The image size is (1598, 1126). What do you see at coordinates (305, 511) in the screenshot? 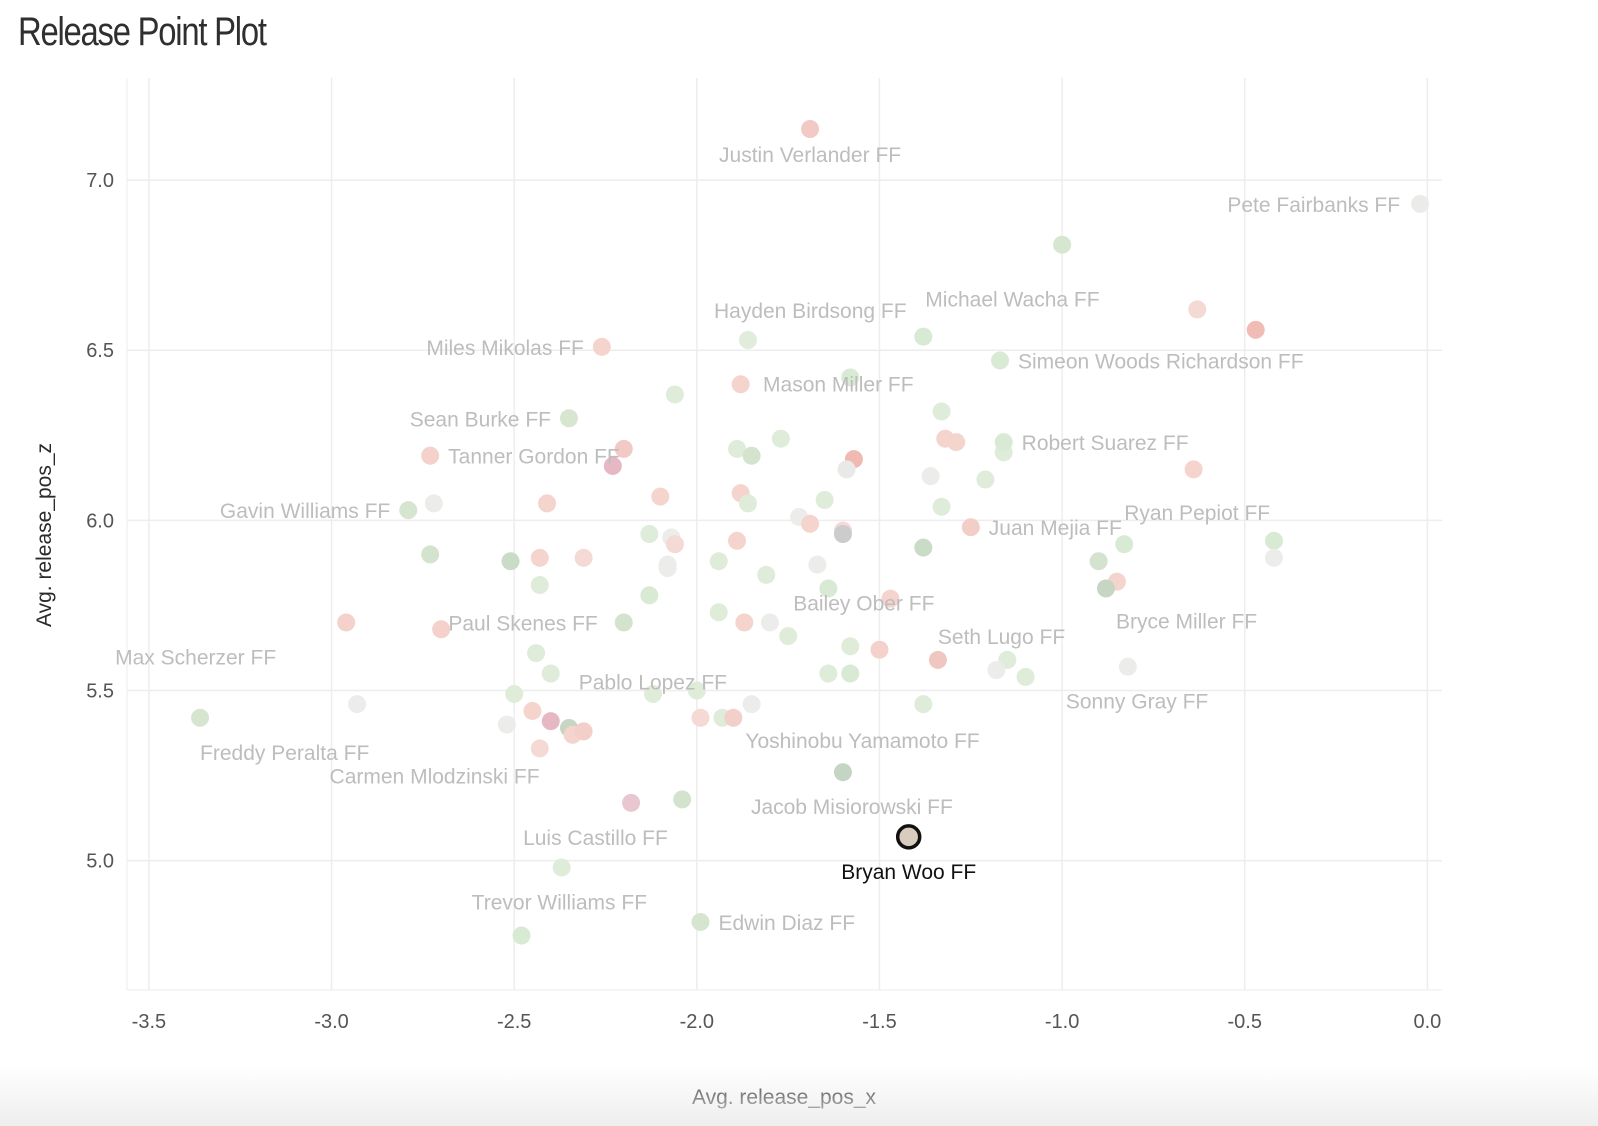
I see `point-label: Gavin Williams FF` at bounding box center [305, 511].